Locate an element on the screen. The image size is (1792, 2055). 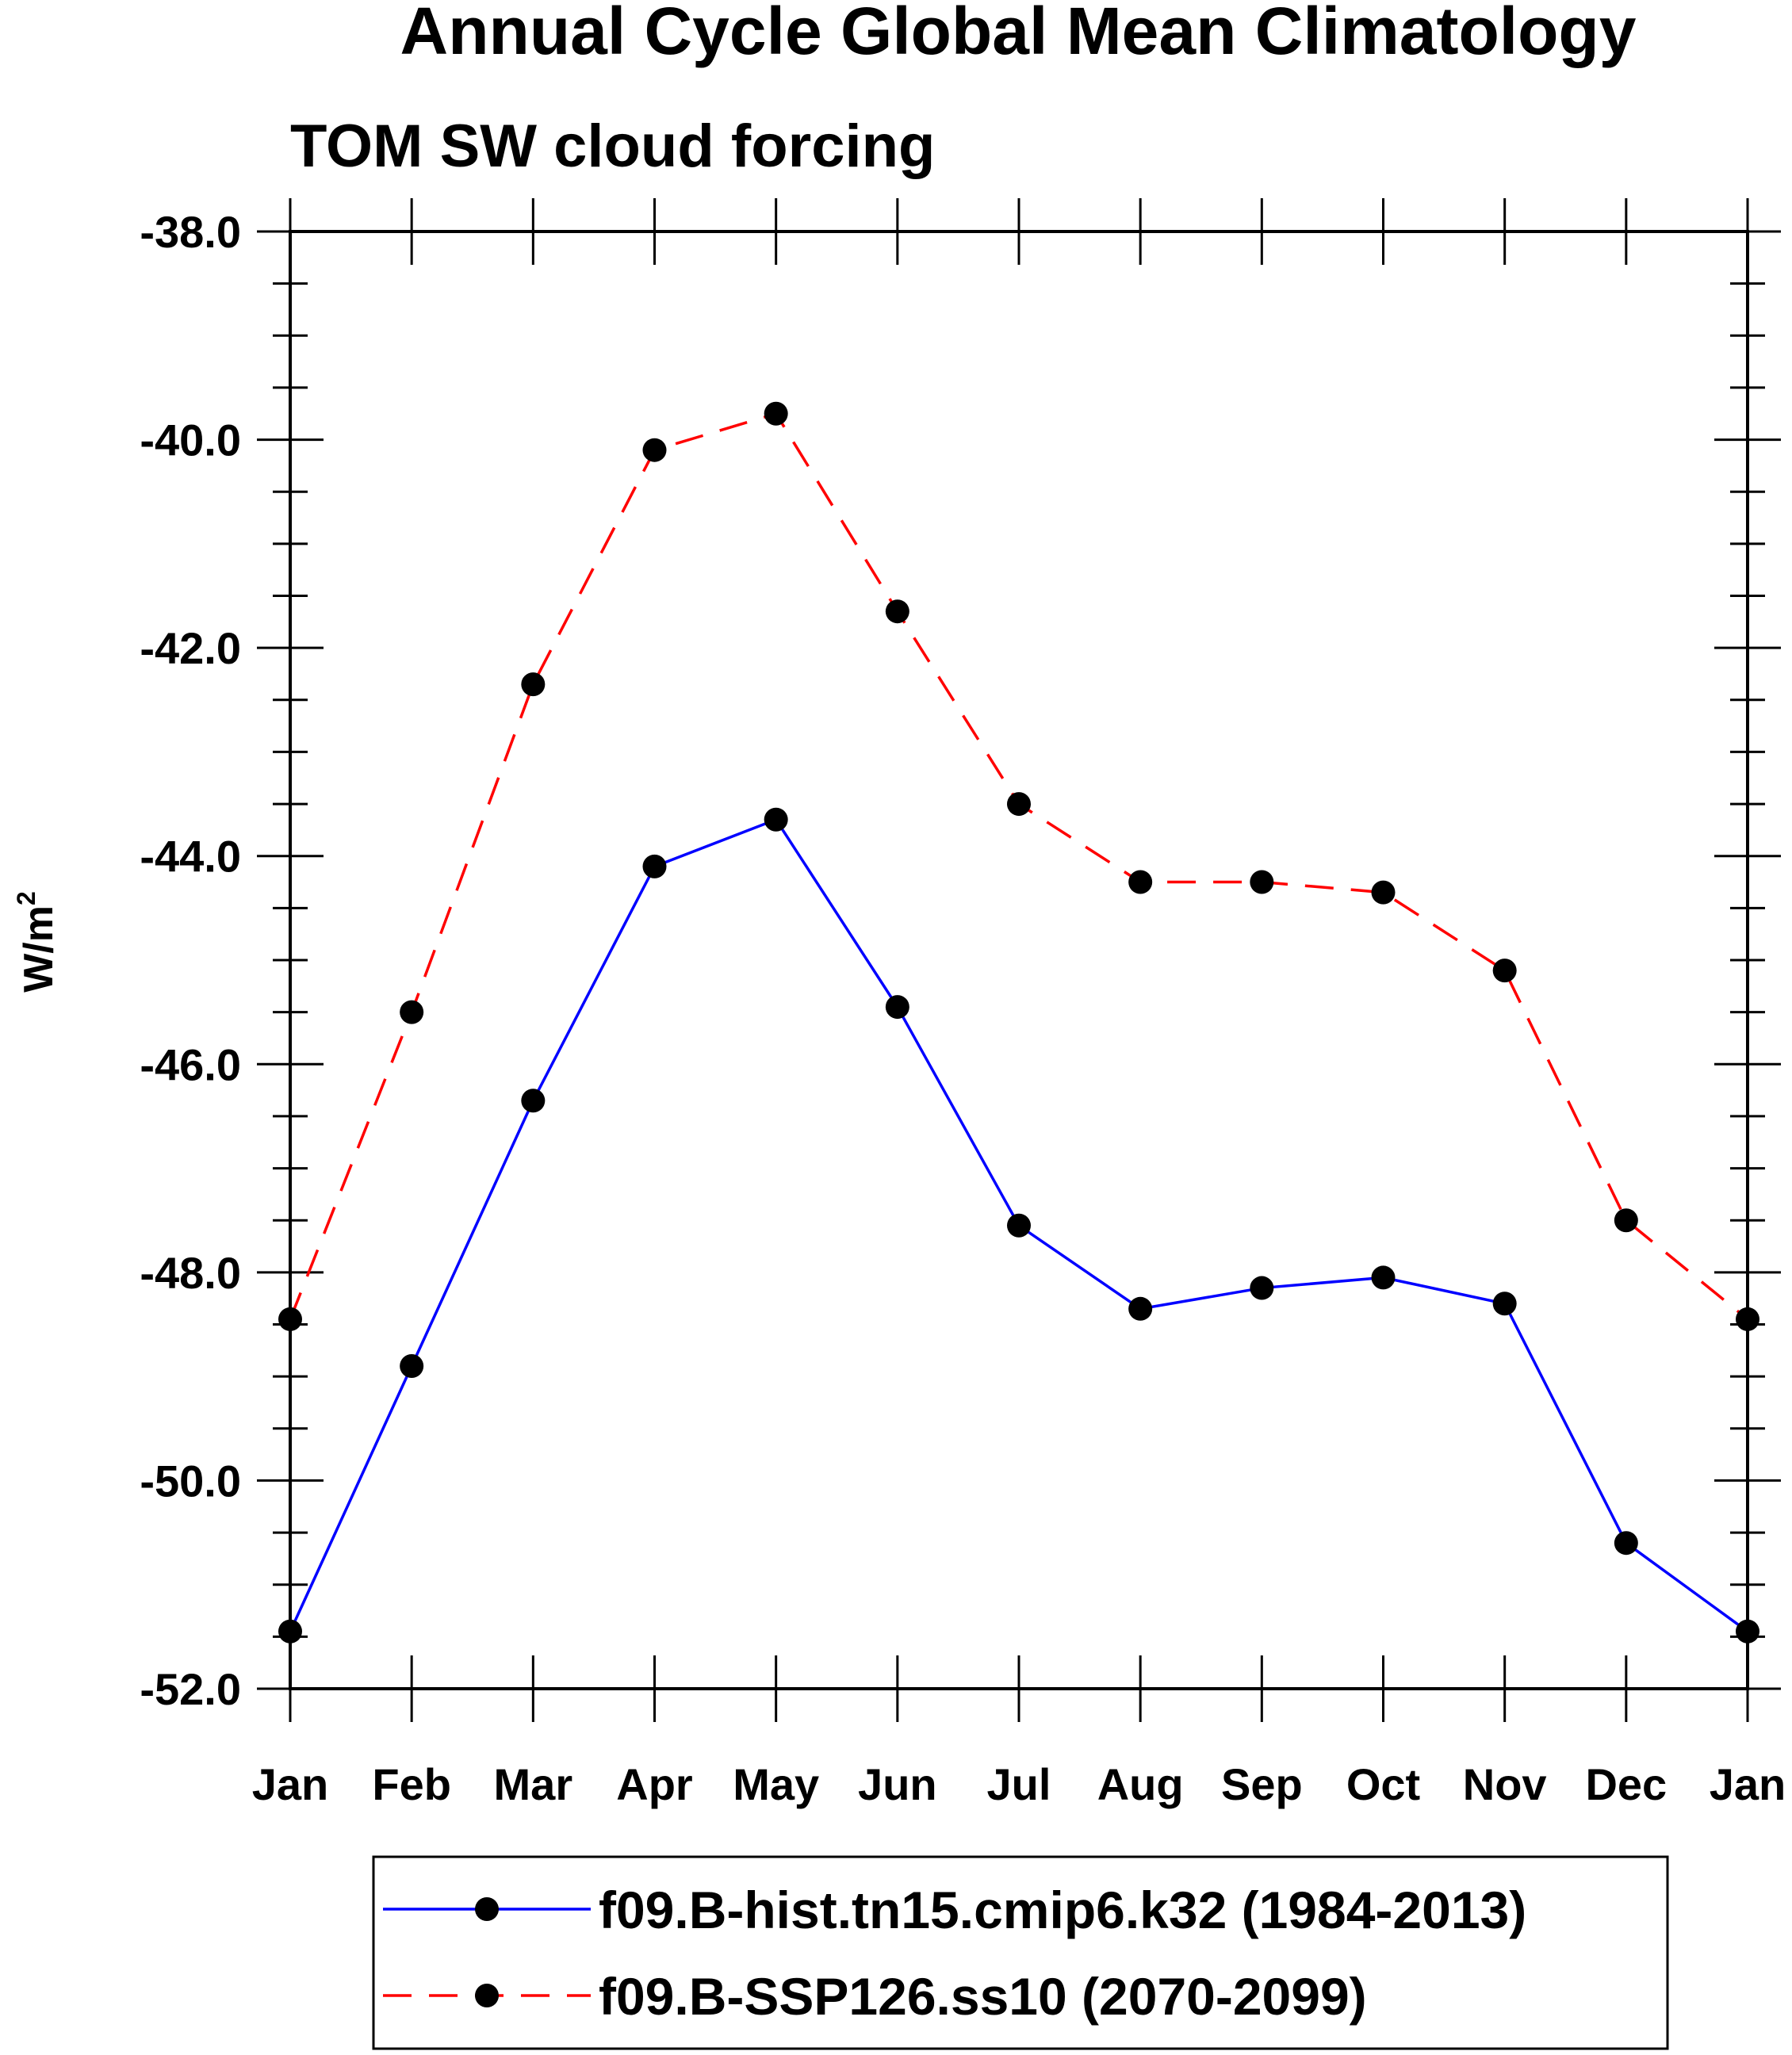
y-tick-label: -42.0 is located at coordinates (190, 648).